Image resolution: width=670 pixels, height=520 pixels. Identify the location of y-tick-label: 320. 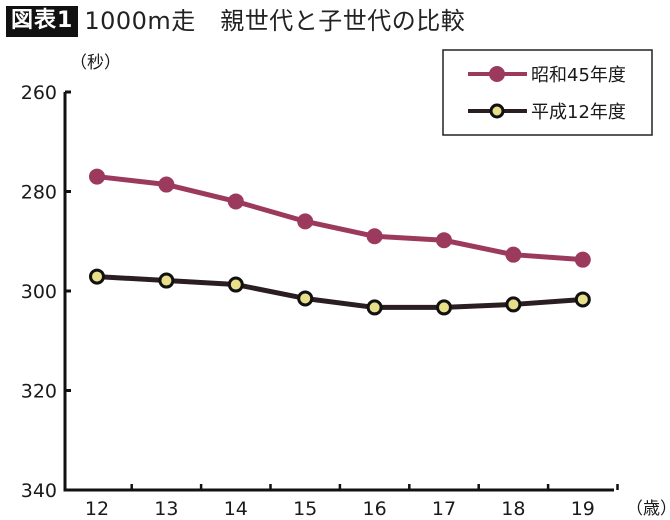
(39, 392).